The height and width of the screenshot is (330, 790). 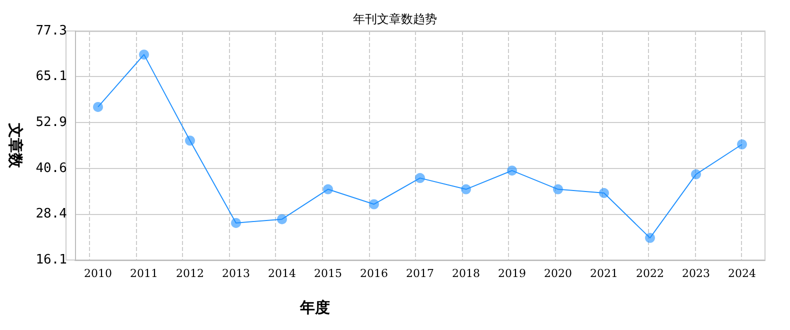 What do you see at coordinates (650, 273) in the screenshot?
I see `x-tick-label: 2022` at bounding box center [650, 273].